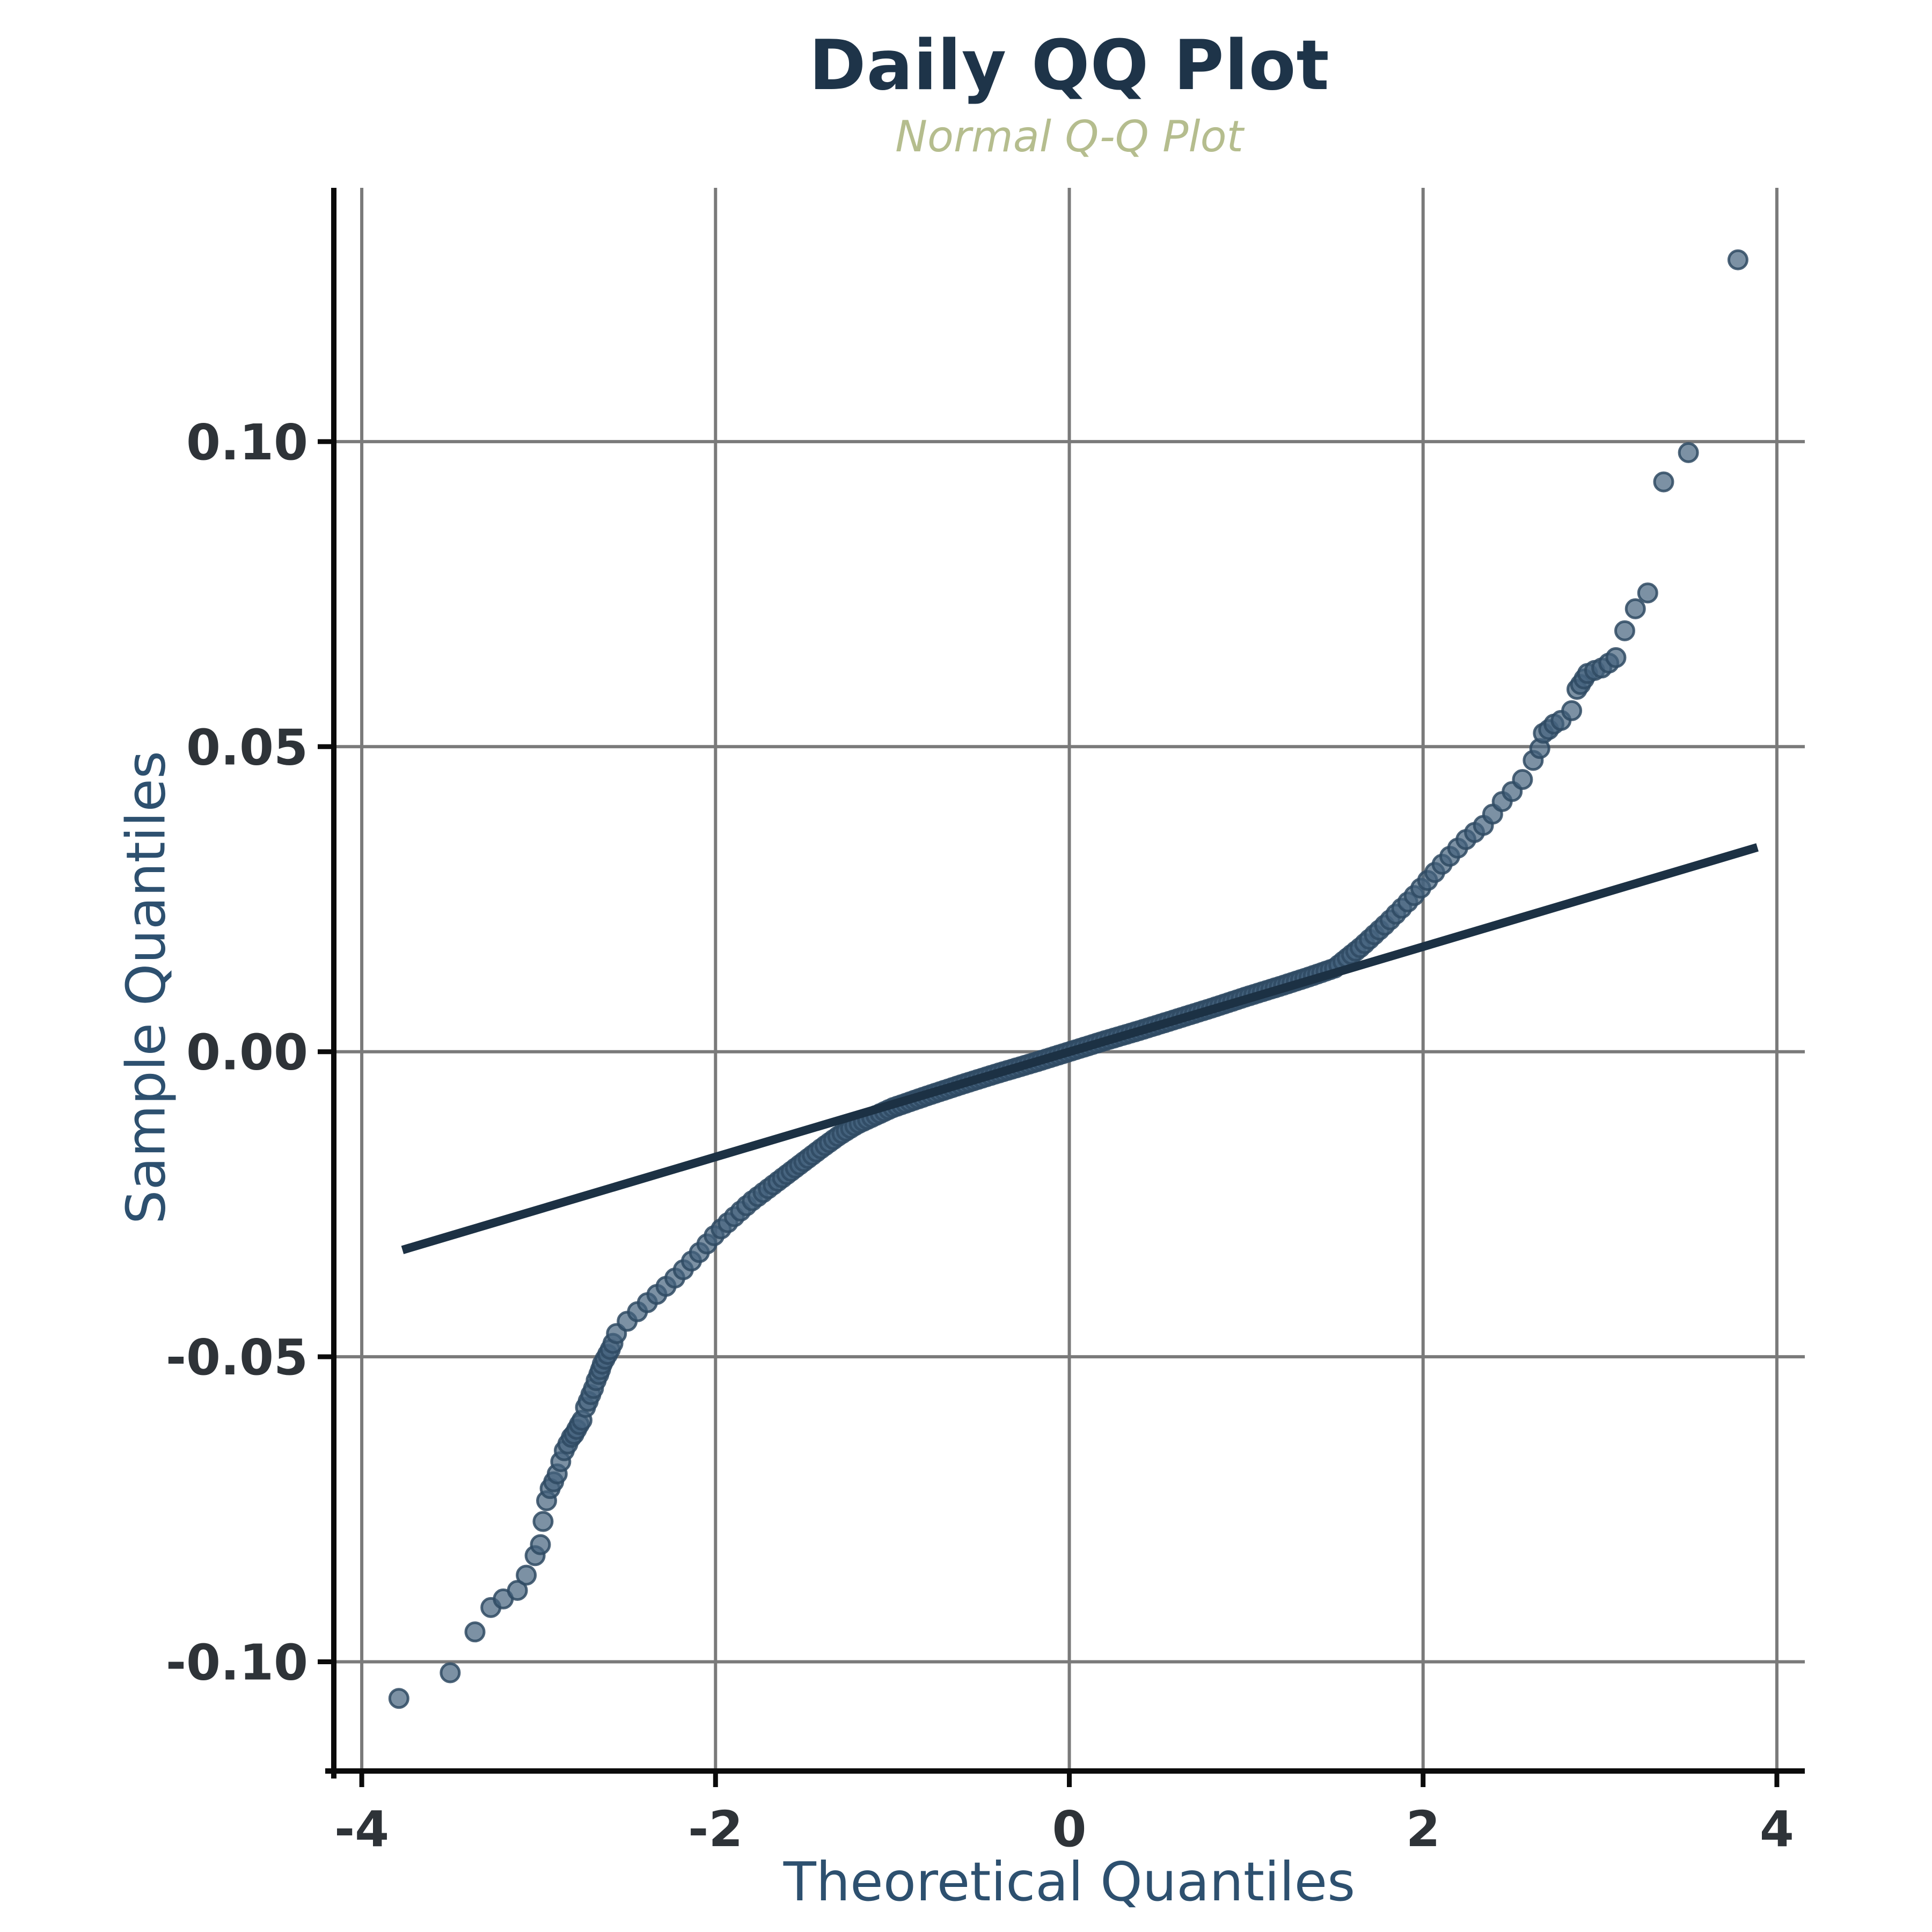 Image resolution: width=1932 pixels, height=1932 pixels. What do you see at coordinates (1069, 1881) in the screenshot?
I see `x-axis-title: Theoretical Quantiles` at bounding box center [1069, 1881].